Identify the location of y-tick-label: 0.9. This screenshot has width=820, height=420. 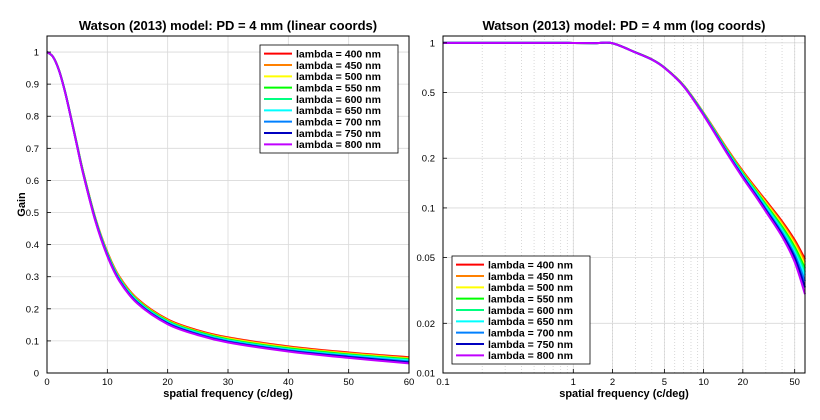
(32, 85).